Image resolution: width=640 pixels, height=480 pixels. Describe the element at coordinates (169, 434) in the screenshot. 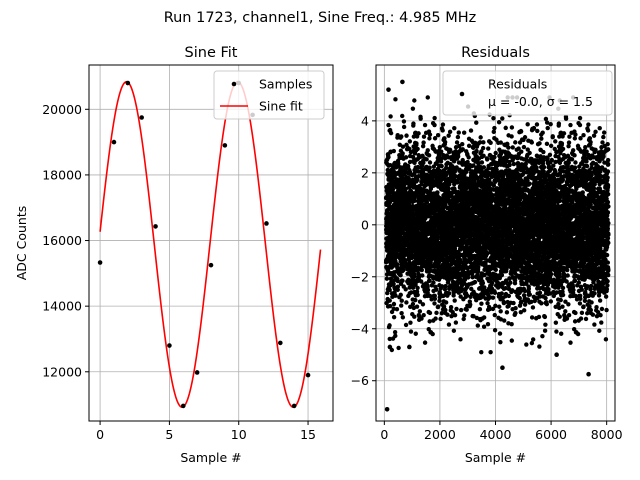

I see `x-tick-label: 5` at that location.